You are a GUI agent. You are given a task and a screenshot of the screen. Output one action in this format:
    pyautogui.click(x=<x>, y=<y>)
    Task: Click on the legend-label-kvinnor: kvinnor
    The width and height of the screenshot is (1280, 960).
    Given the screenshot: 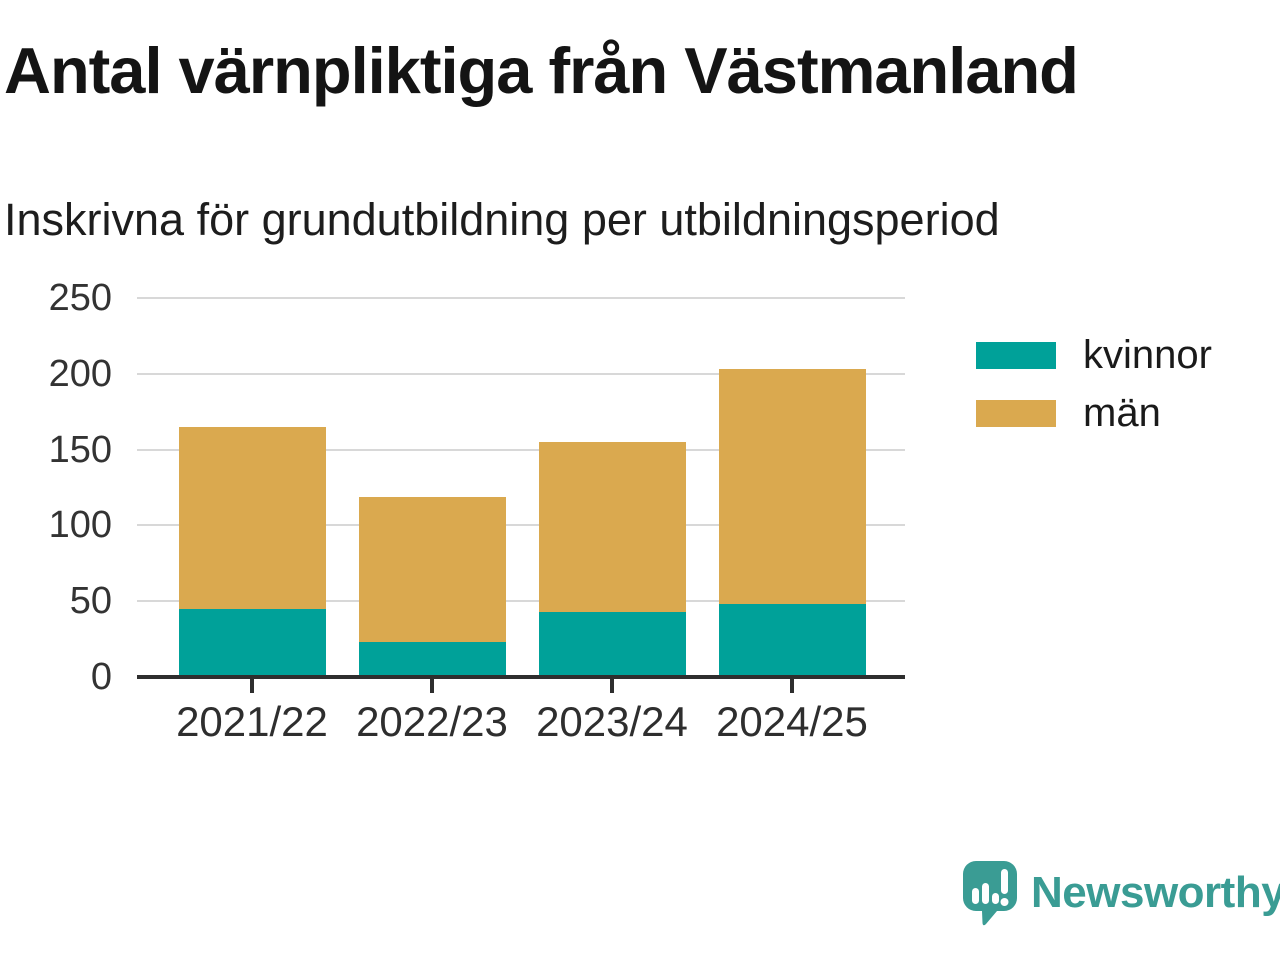 What is the action you would take?
    pyautogui.click(x=1147, y=355)
    